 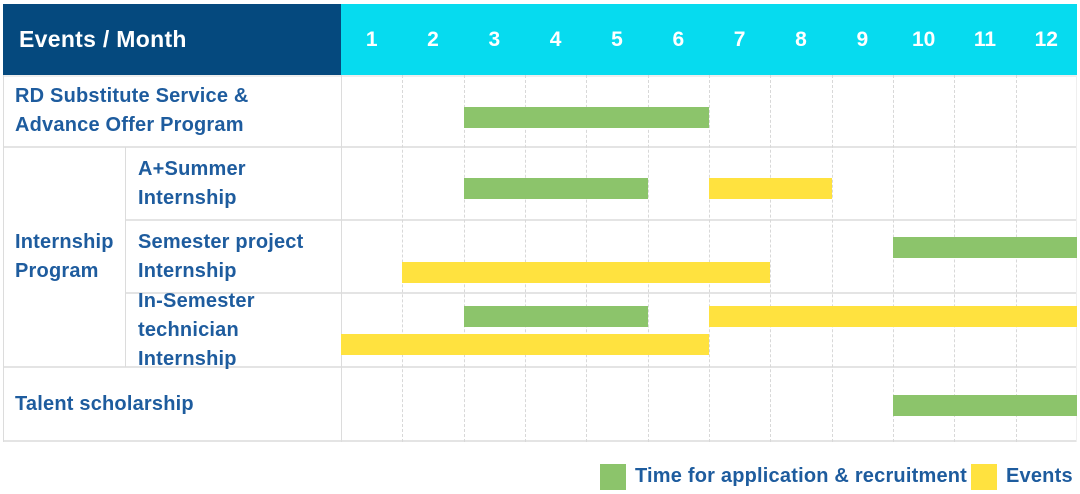 What do you see at coordinates (862, 39) in the screenshot?
I see `month-header-cell: 9` at bounding box center [862, 39].